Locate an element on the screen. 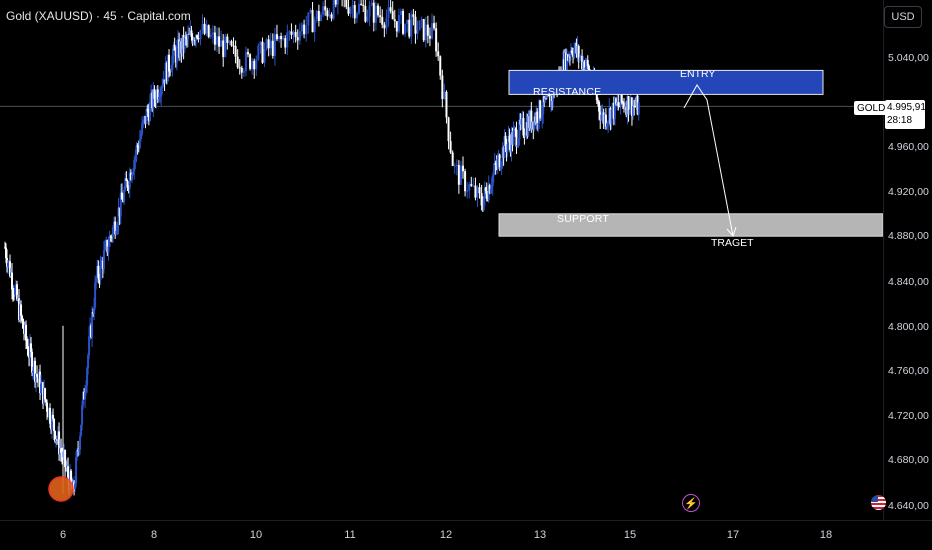 This screenshot has width=932, height=550. time-tick: 15 is located at coordinates (630, 535).